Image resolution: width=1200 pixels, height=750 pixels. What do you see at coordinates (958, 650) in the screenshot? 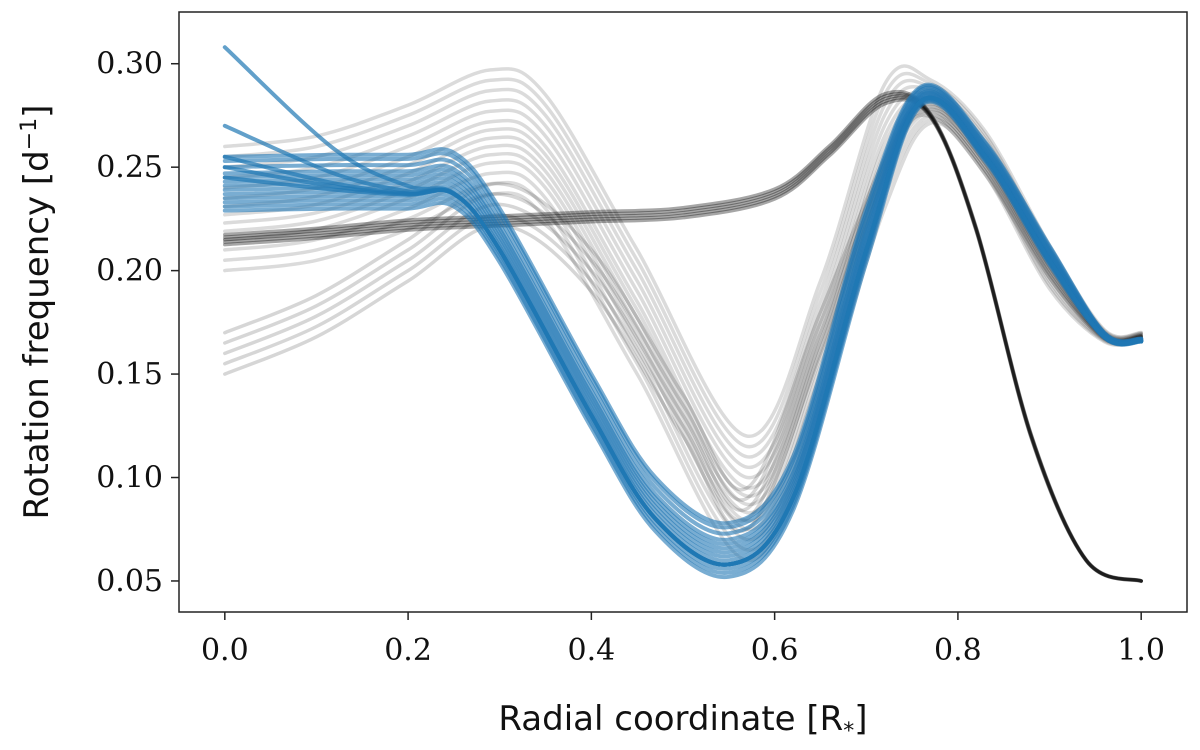
I see `x-tick-label: 0.8` at bounding box center [958, 650].